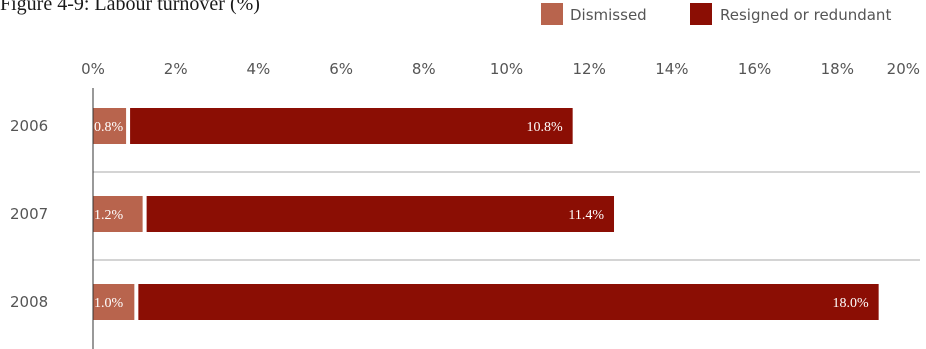  Describe the element at coordinates (424, 69) in the screenshot. I see `x-tick-label: 8%` at that location.